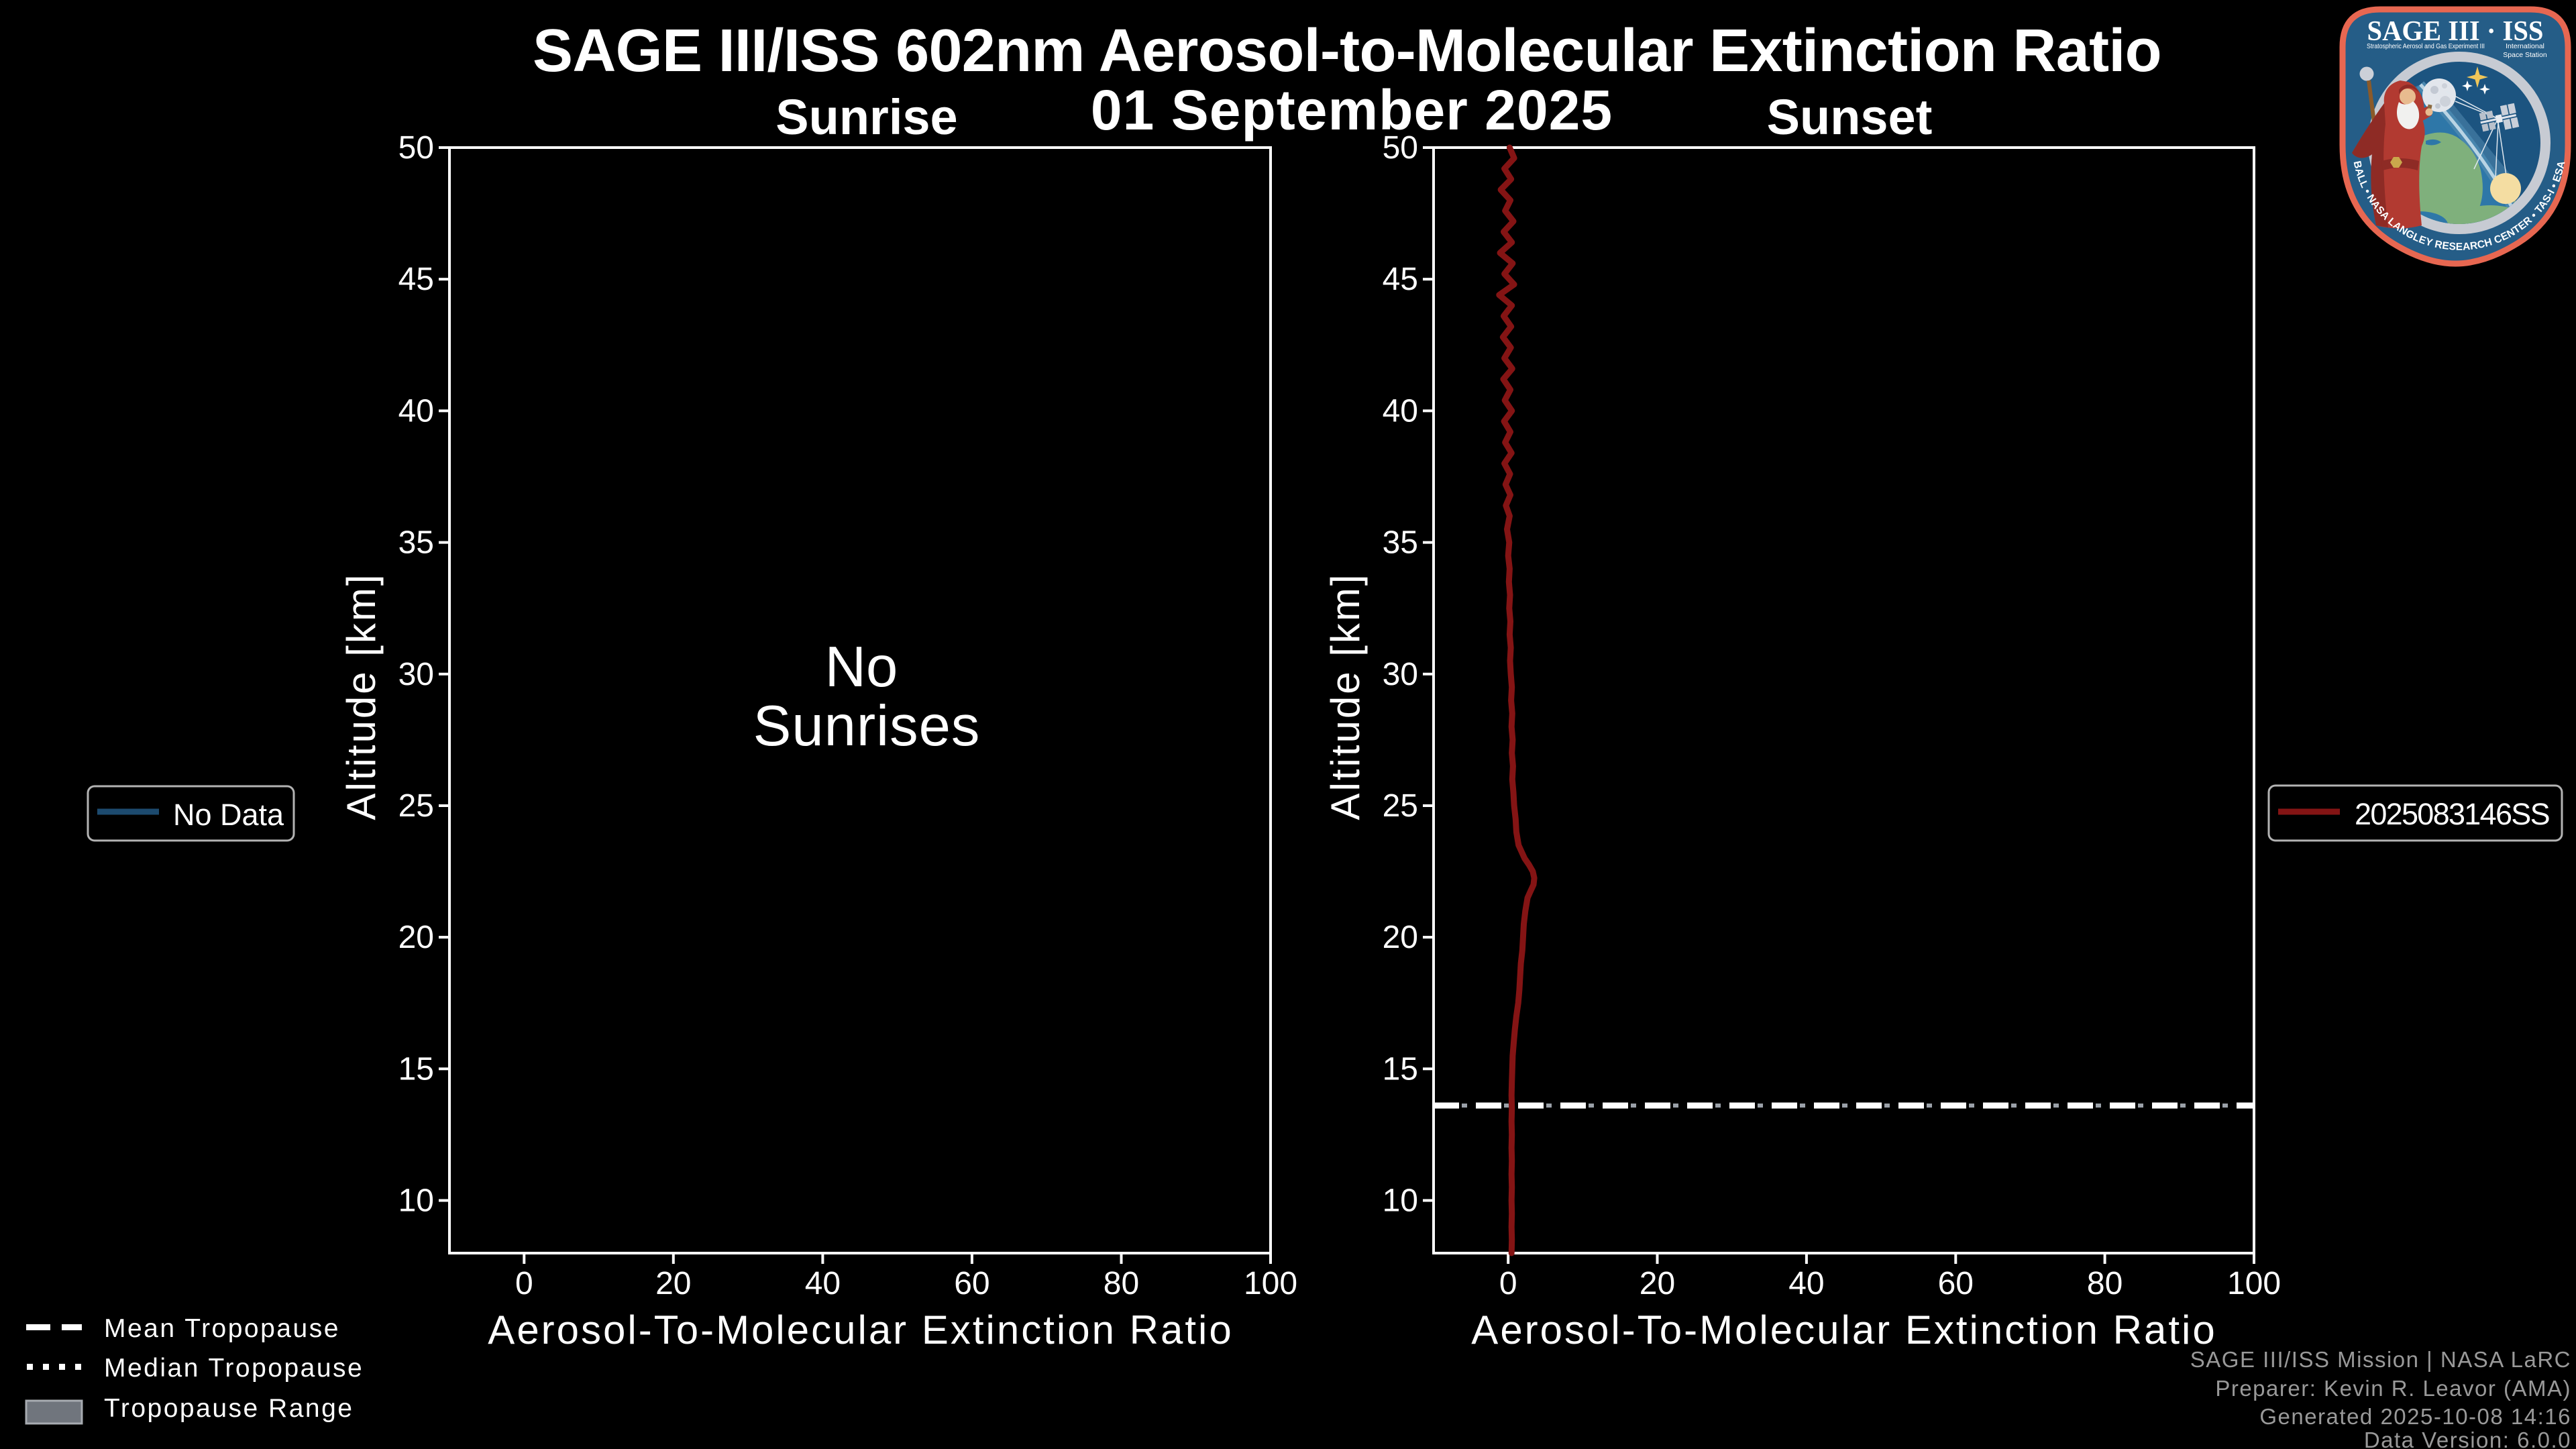 This screenshot has height=1449, width=2576. Describe the element at coordinates (228, 815) in the screenshot. I see `svg-text: No Data` at that location.